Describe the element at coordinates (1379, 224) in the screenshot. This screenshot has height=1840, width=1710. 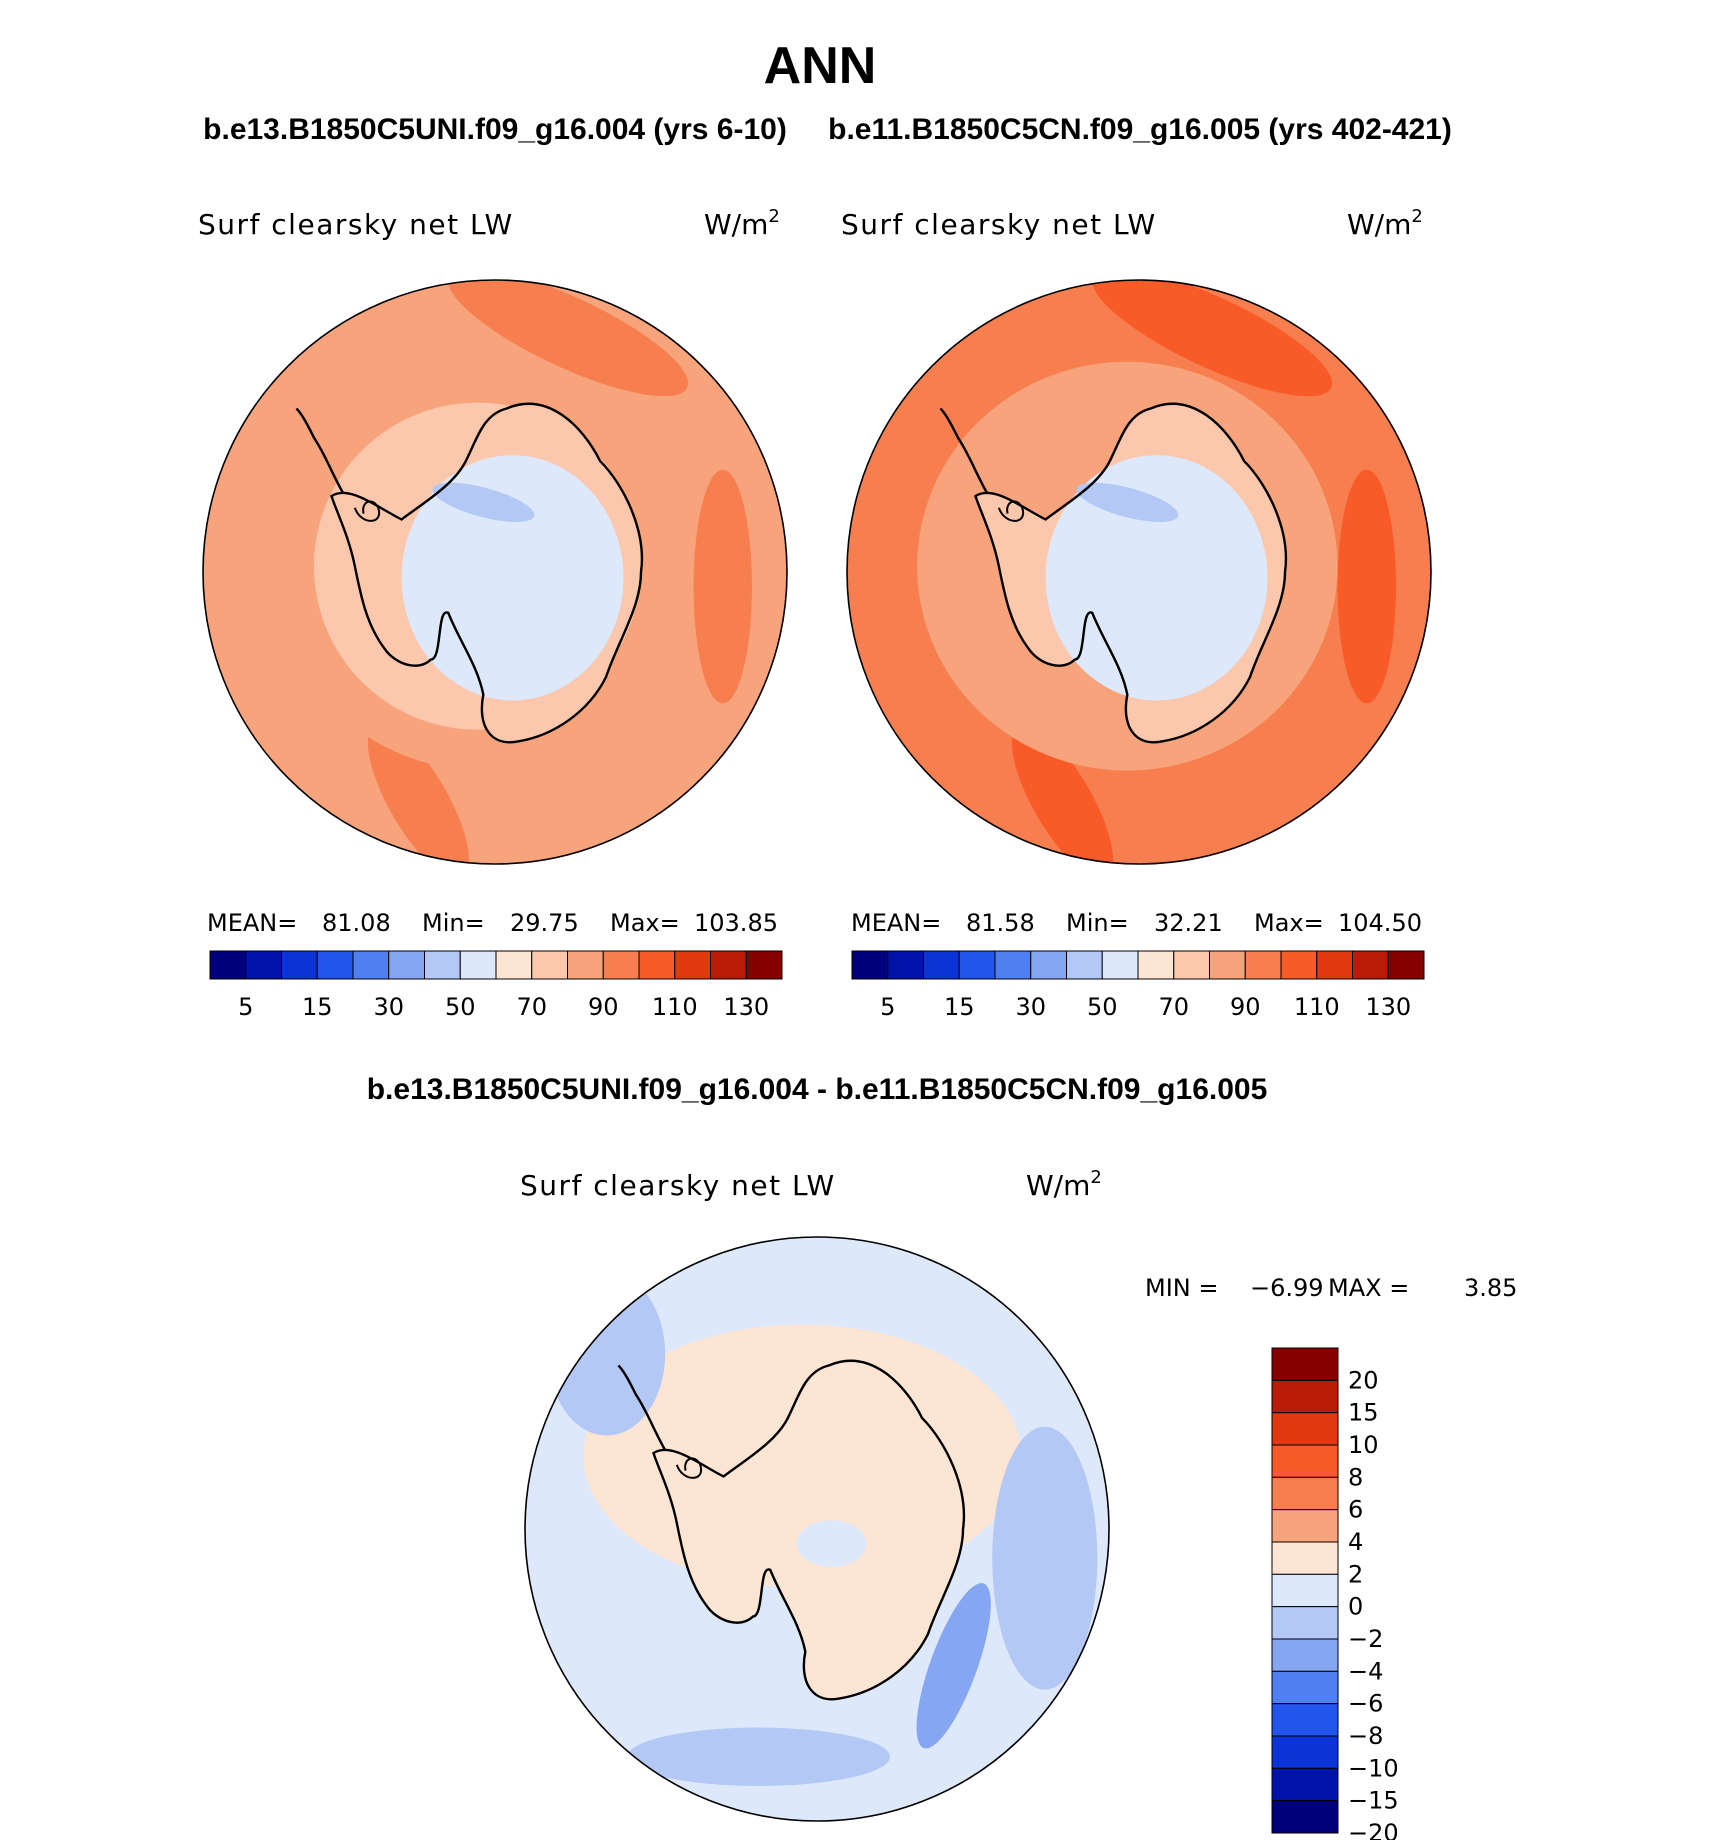
I see `control-units-base: W/m` at that location.